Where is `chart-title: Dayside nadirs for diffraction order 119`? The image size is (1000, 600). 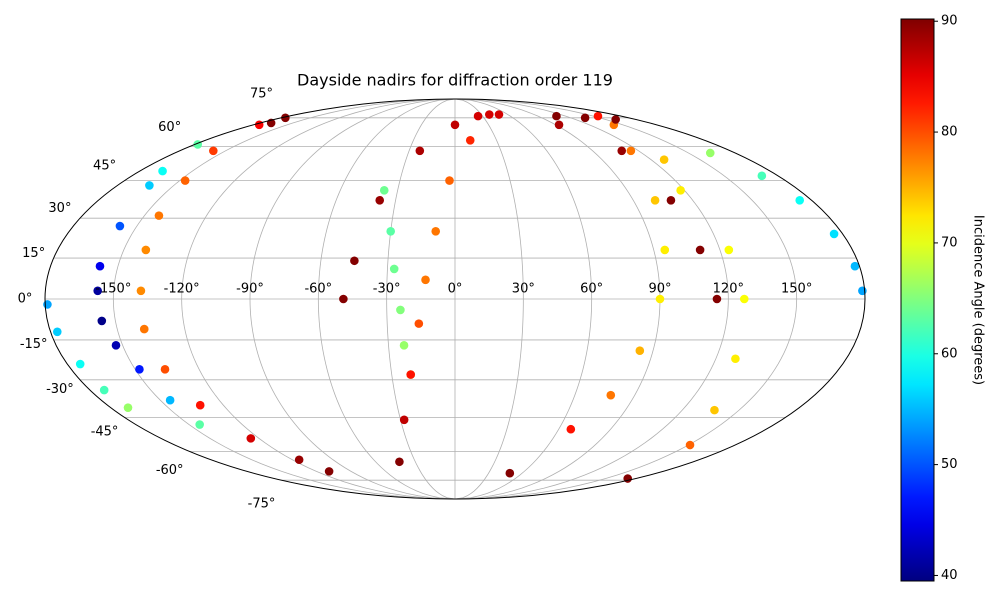 chart-title: Dayside nadirs for diffraction order 119 is located at coordinates (455, 80).